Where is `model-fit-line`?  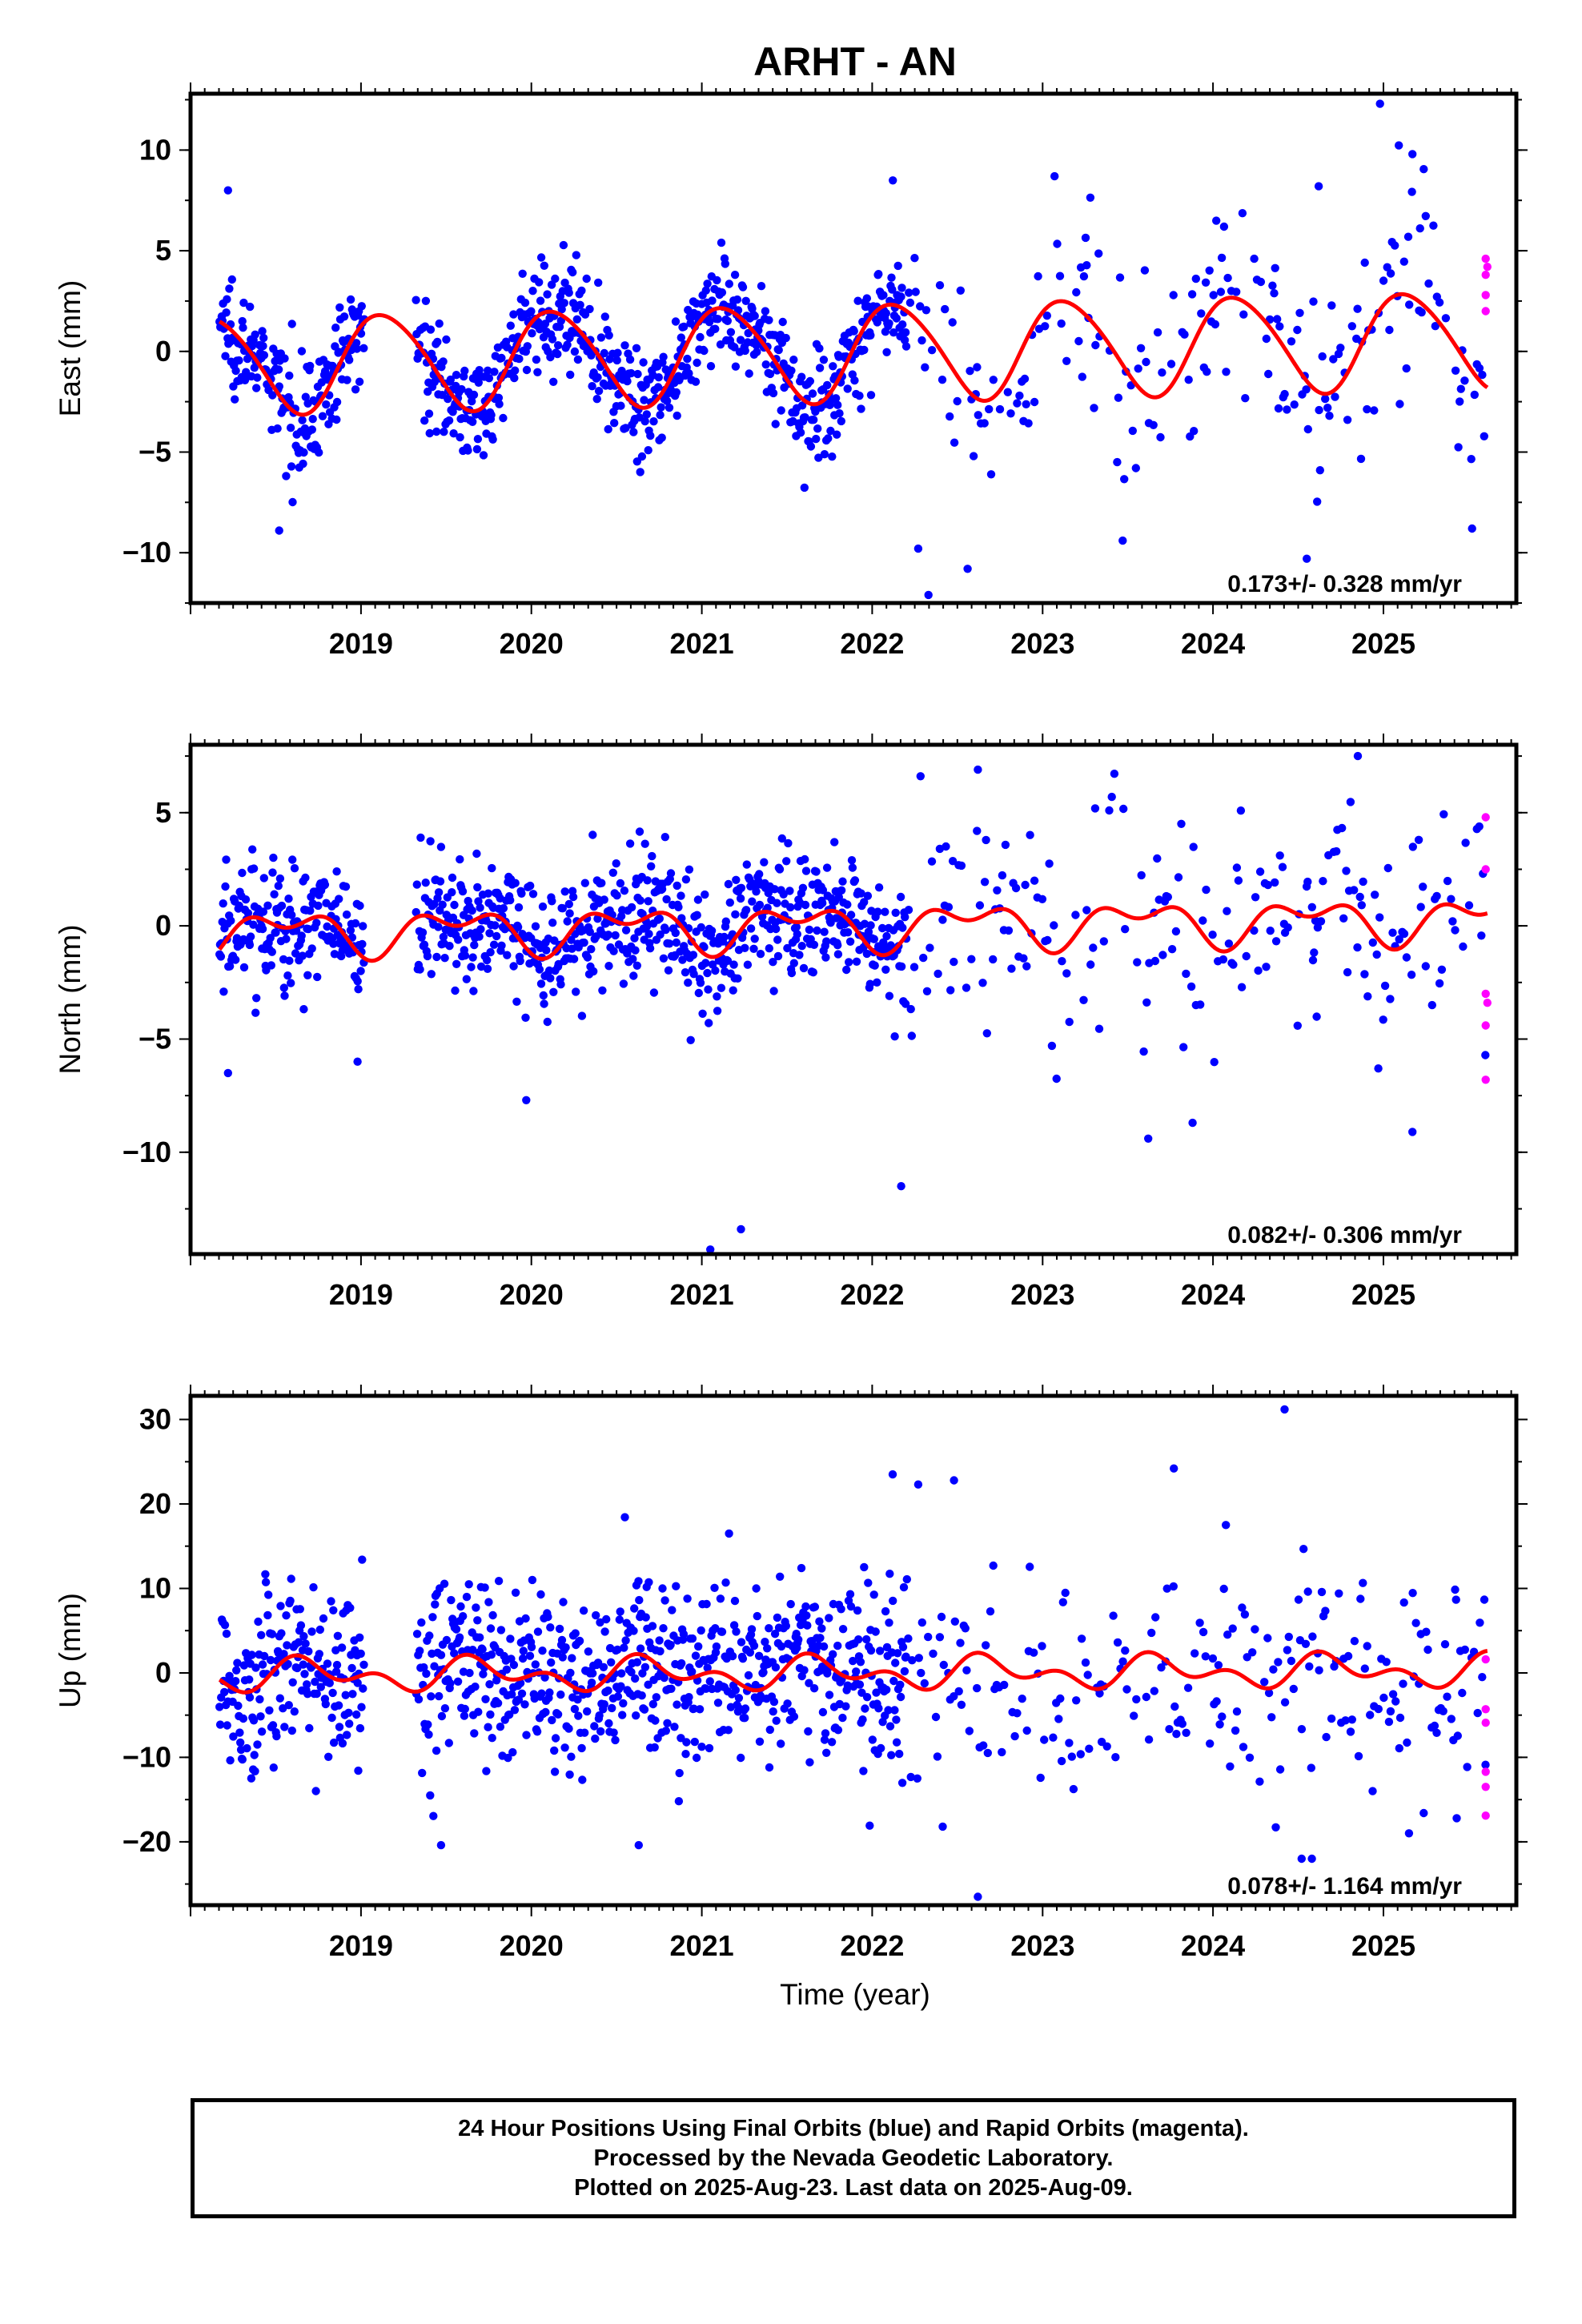 model-fit-line is located at coordinates (853, 1672).